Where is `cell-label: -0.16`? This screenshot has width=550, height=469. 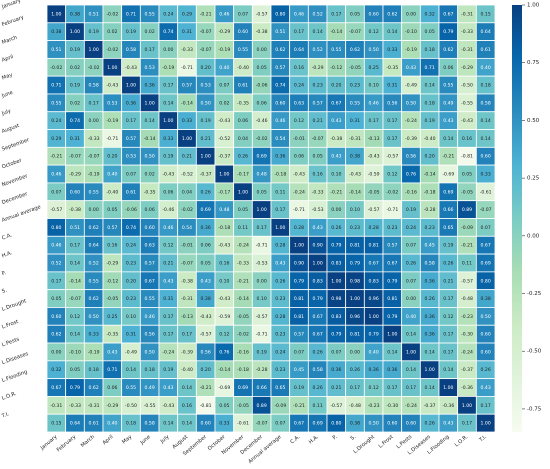 cell-label: -0.16 is located at coordinates (243, 352).